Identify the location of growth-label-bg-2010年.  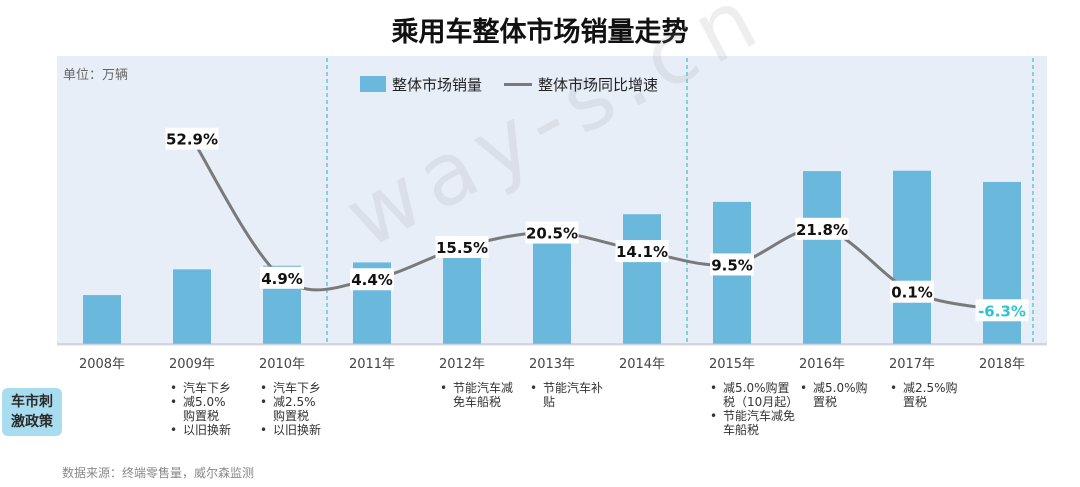
(282, 277).